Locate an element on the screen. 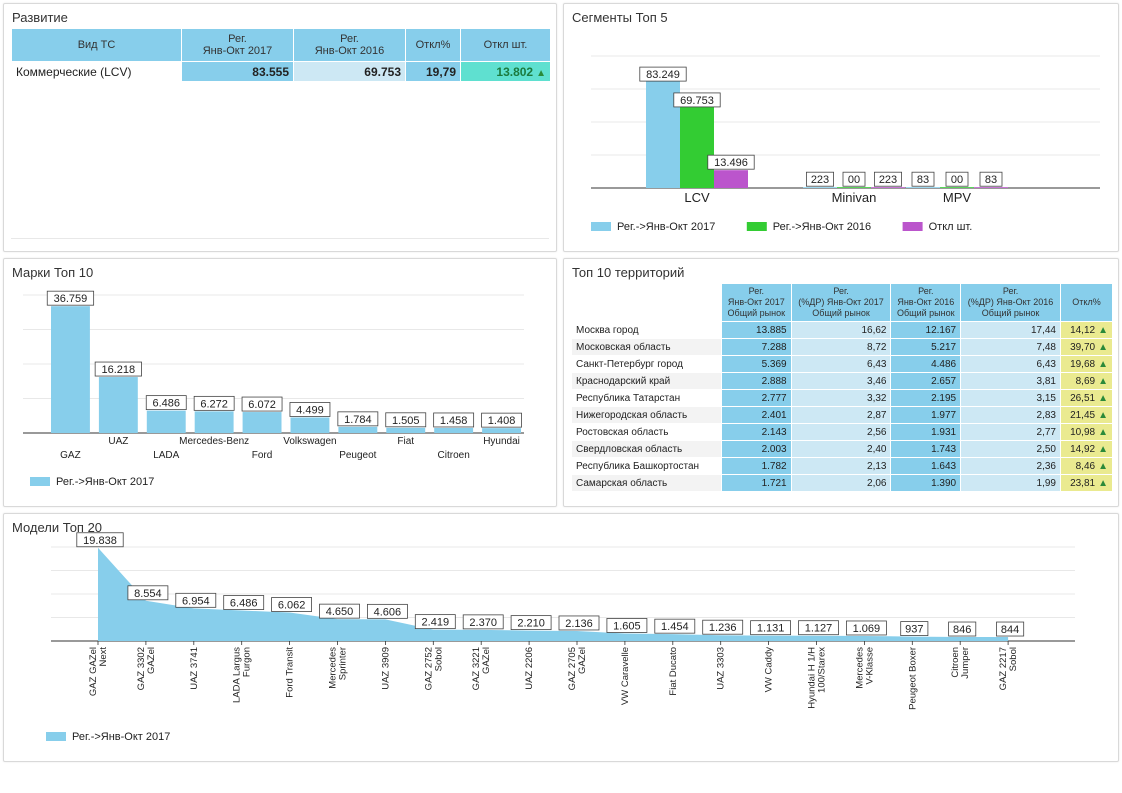 Image resolution: width=1122 pixels, height=793 pixels. table-row: Москва город 13.885 16,62 12.167 17,44 14,12 ▲ is located at coordinates (842, 330).